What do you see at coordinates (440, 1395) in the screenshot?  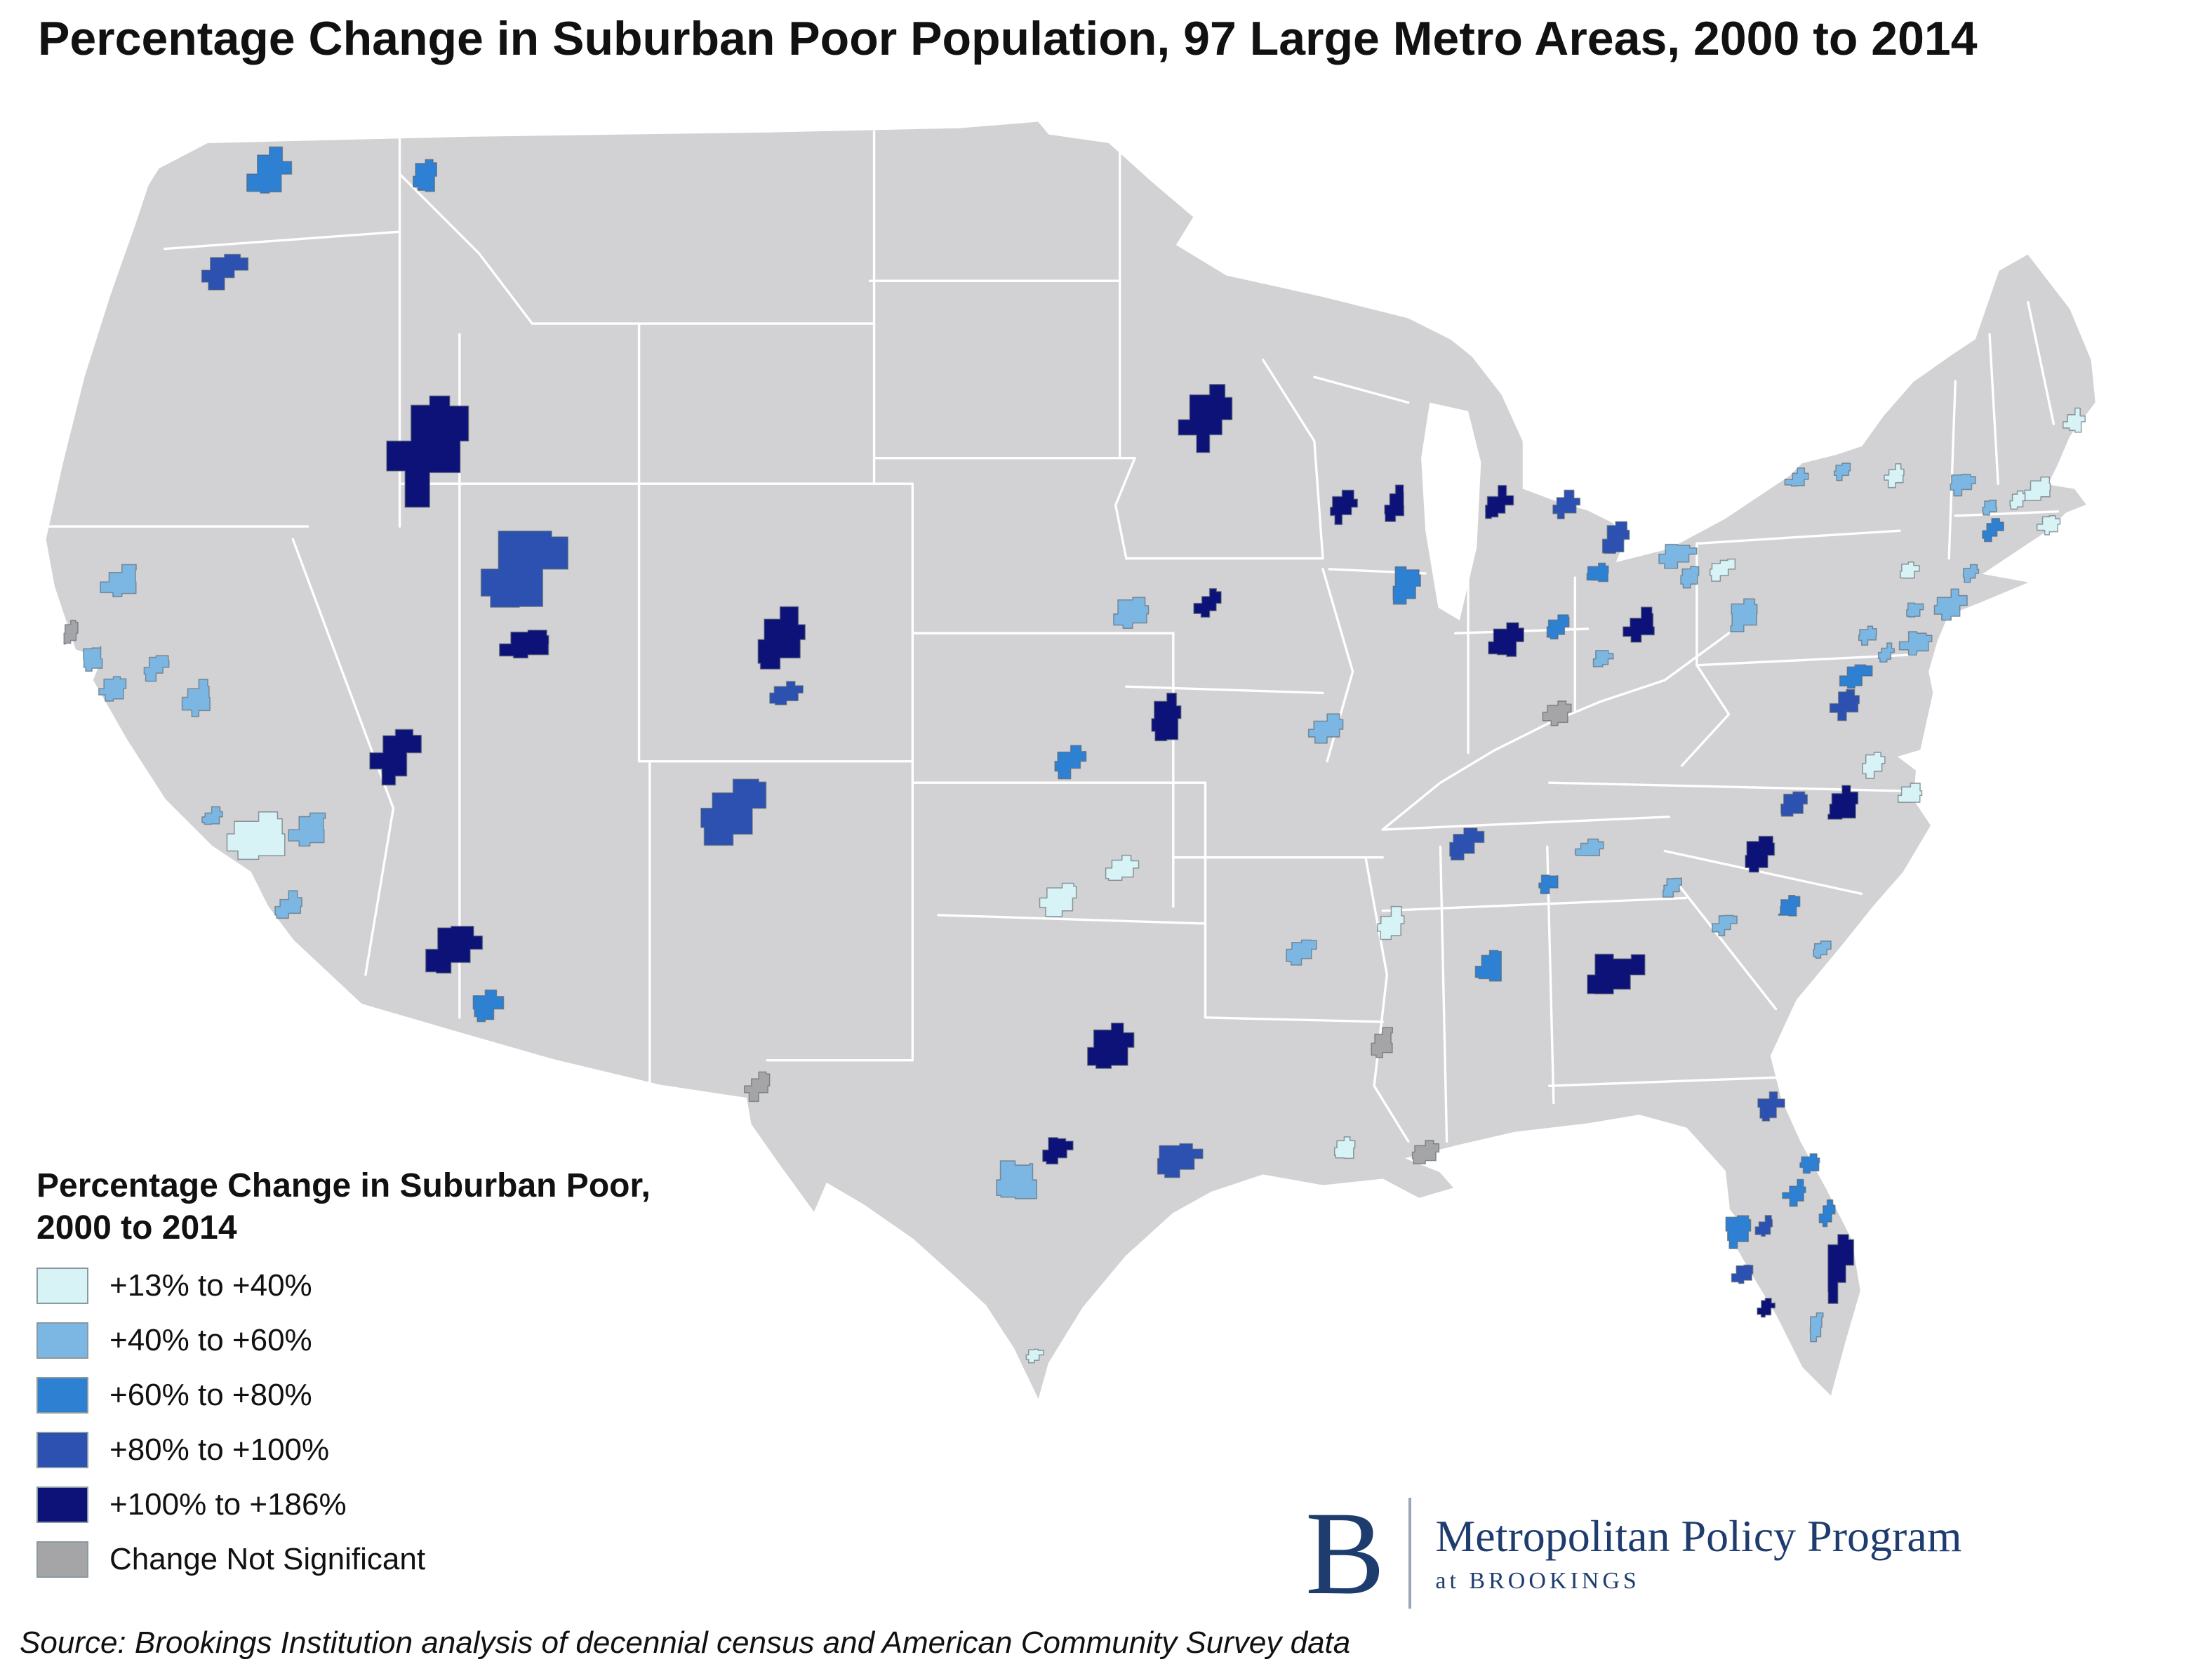 I see `legend-row: +60% to +80%` at bounding box center [440, 1395].